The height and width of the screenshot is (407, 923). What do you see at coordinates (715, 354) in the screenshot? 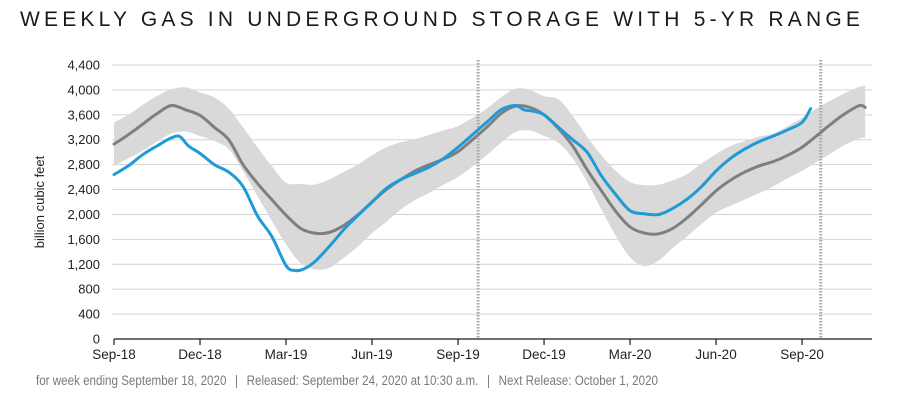
I see `x-tick-label: Jun-20` at bounding box center [715, 354].